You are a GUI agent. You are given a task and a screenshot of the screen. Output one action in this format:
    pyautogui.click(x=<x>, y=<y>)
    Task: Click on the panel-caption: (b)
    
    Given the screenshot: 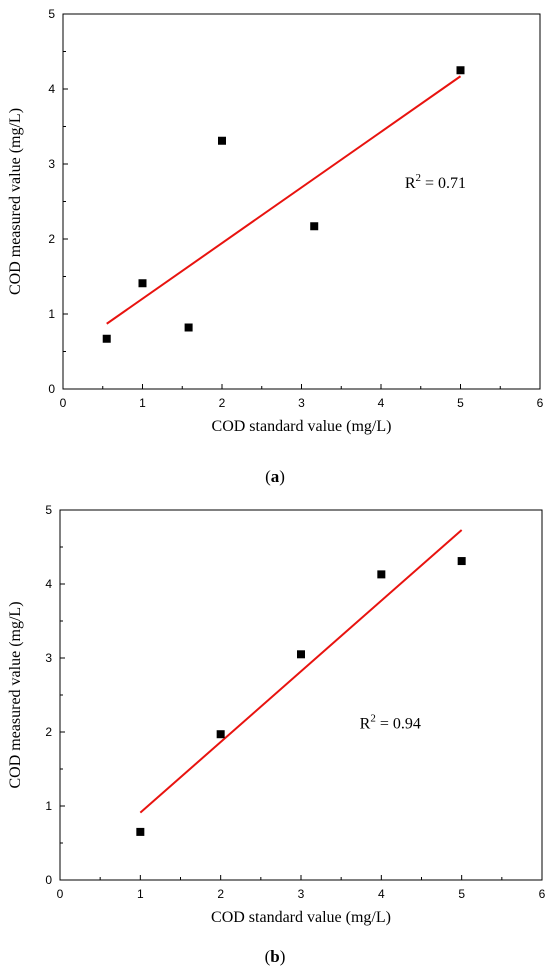 What is the action you would take?
    pyautogui.click(x=275, y=956)
    